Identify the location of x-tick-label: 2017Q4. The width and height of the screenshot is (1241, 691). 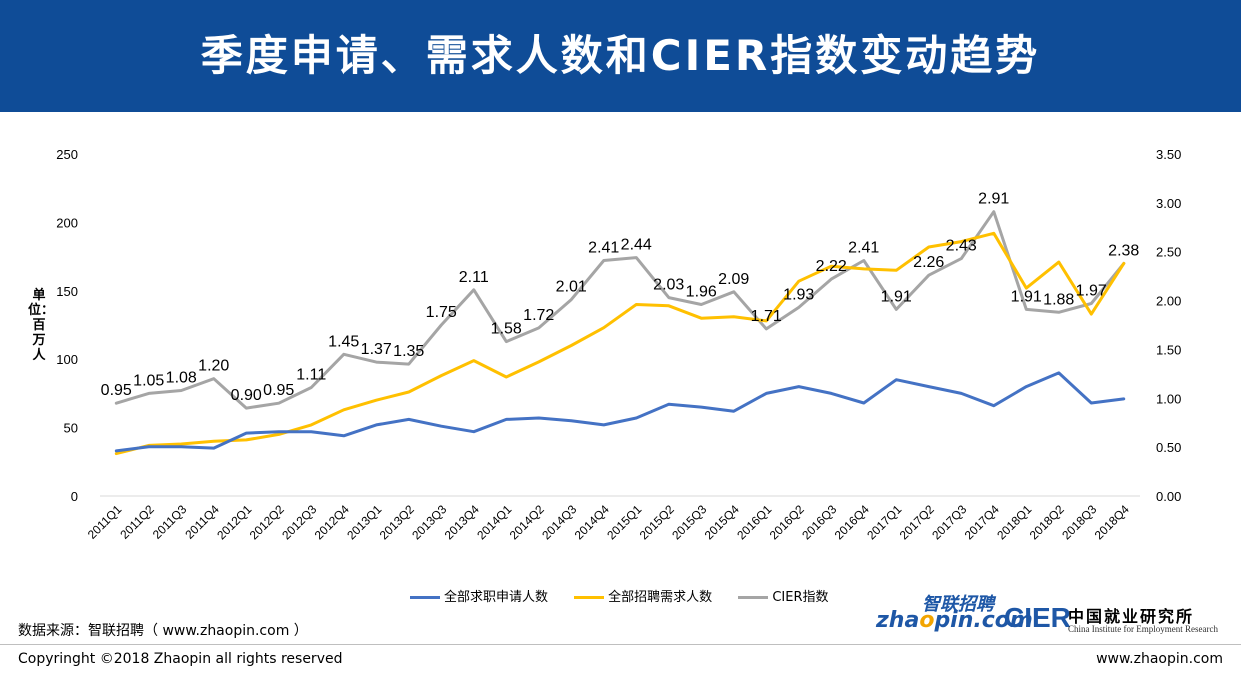
(982, 522).